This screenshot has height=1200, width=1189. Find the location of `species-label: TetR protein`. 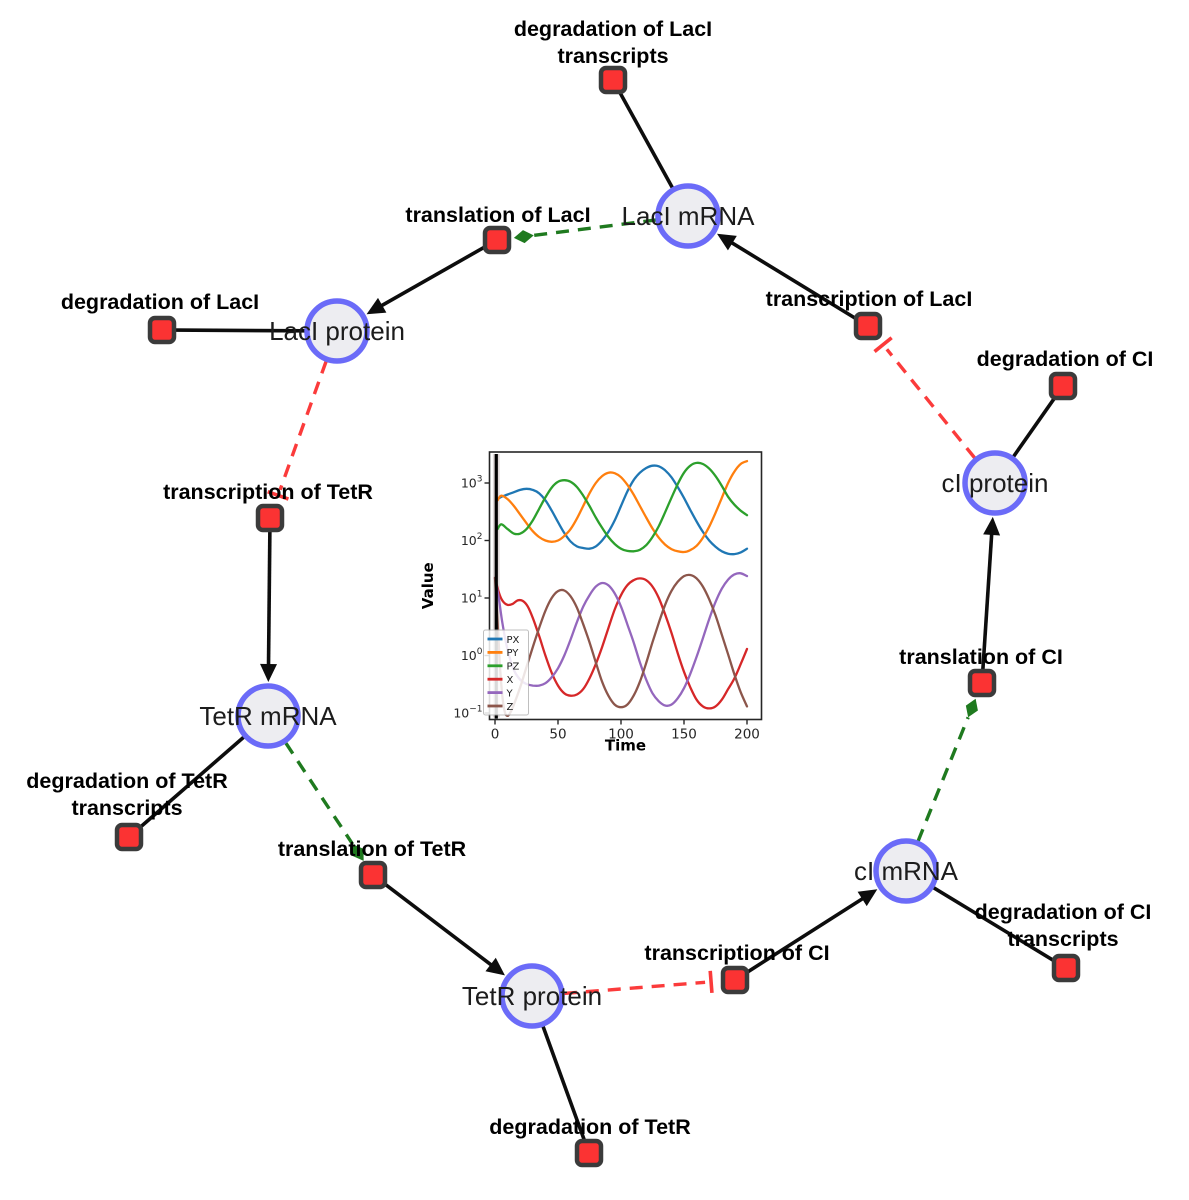

species-label: TetR protein is located at coordinates (532, 996).